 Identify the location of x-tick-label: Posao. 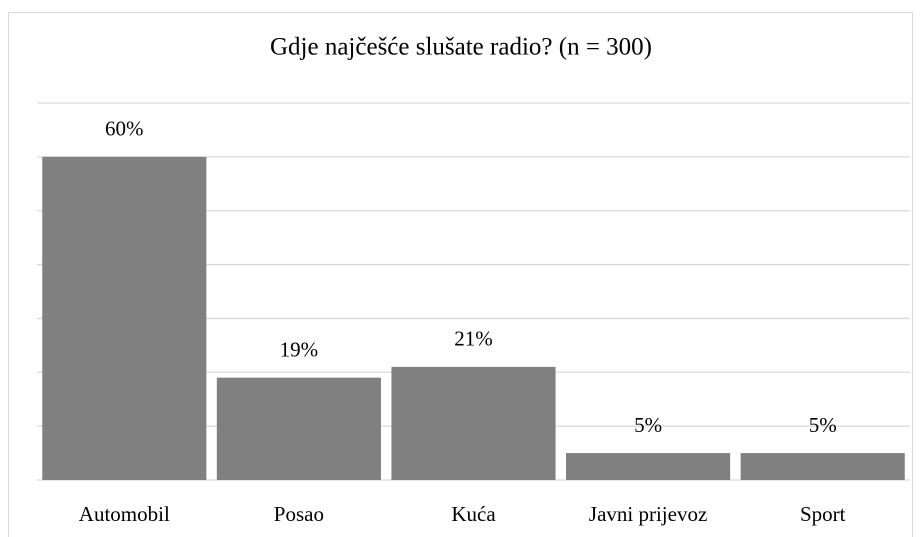
(299, 514).